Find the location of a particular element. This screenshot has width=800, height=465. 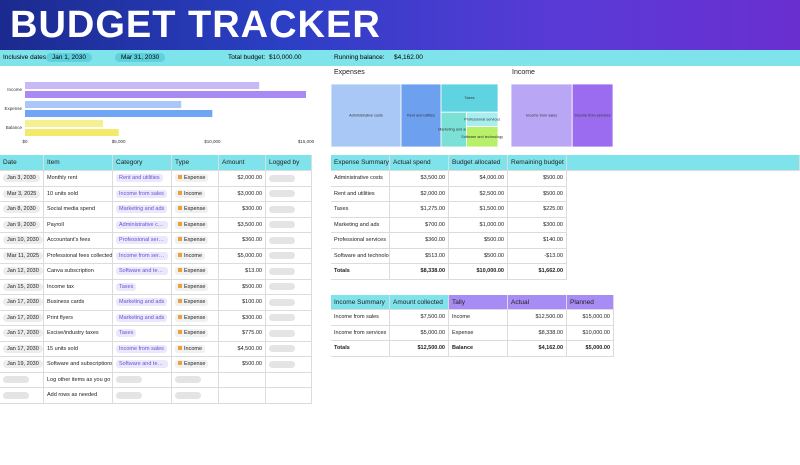

cell: Jan 3, 2030 is located at coordinates (22, 179).